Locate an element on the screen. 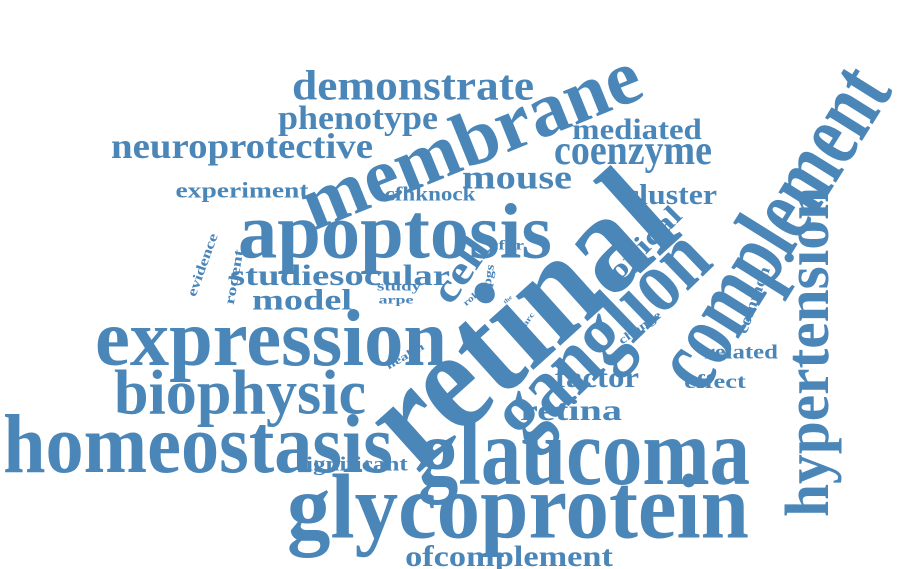 Image resolution: width=900 pixels, height=569 pixels. word-retina: retina is located at coordinates (571, 410).